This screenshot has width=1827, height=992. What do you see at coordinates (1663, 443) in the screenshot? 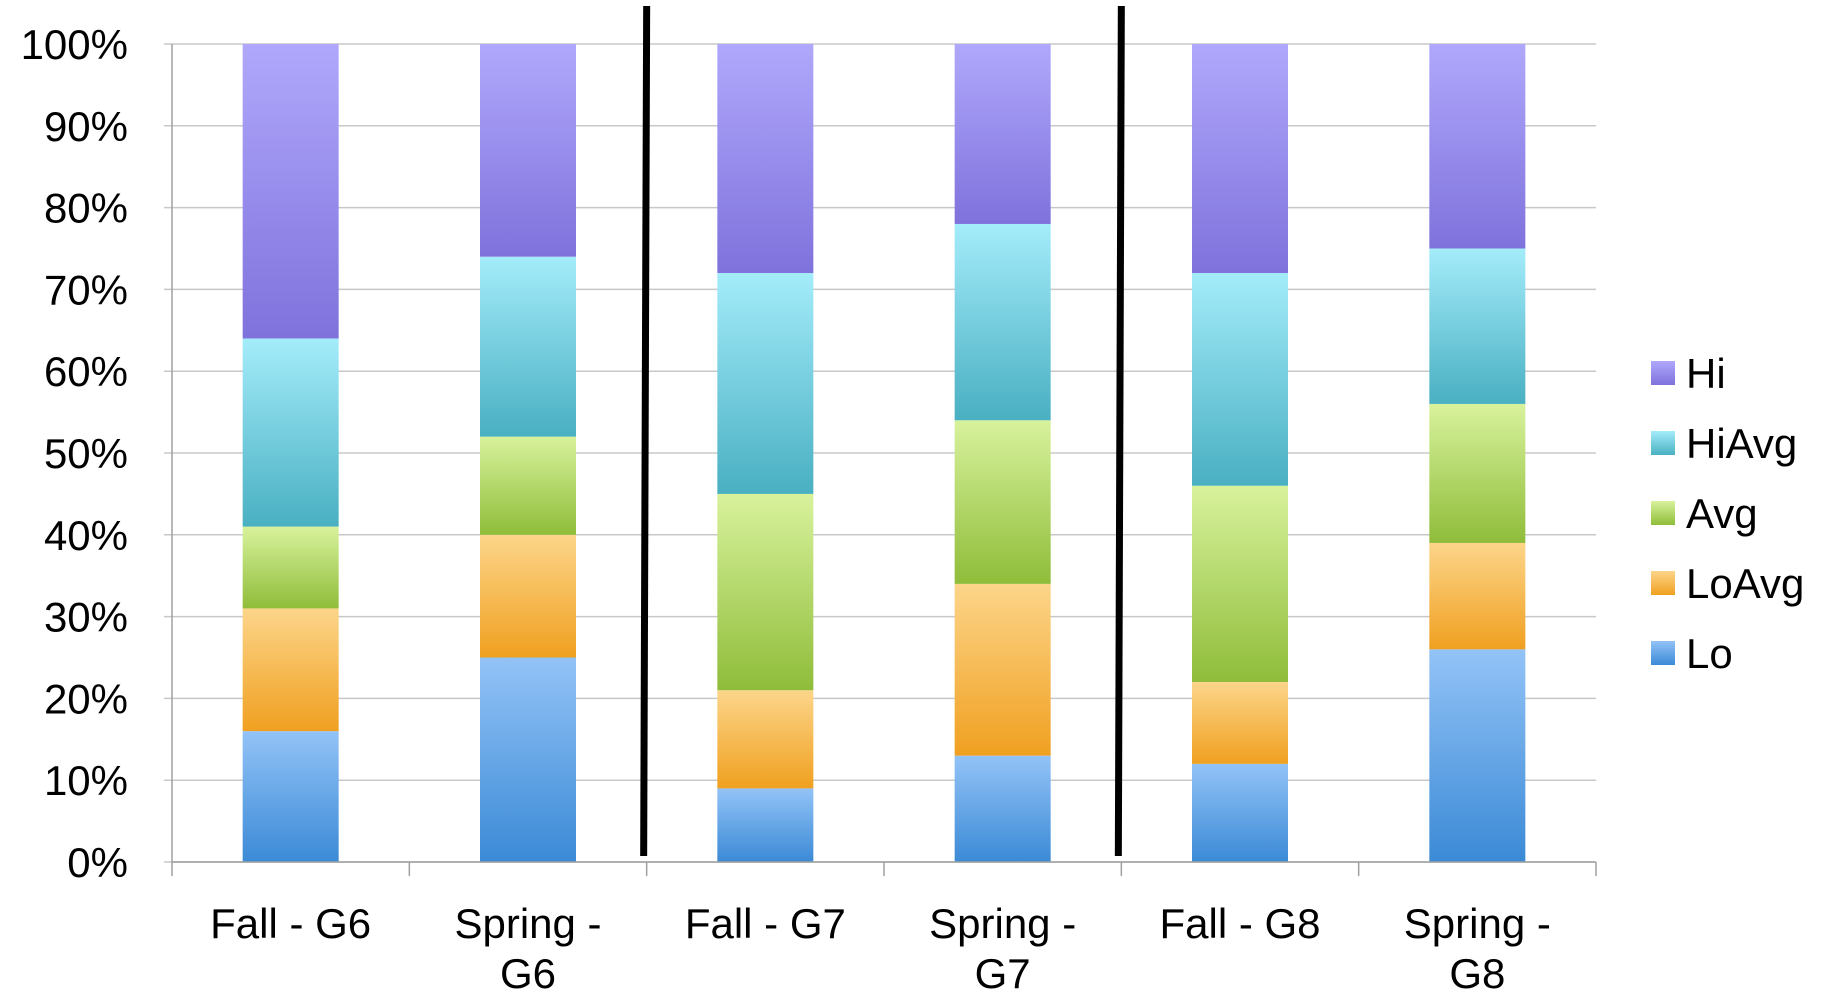
I see `legend-swatch-hiavg` at bounding box center [1663, 443].